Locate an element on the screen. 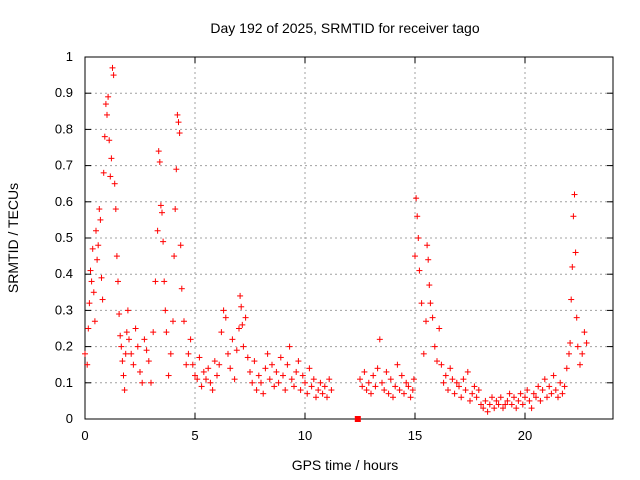 This screenshot has height=480, width=640. y-tick-label: 0.4 is located at coordinates (64, 273).